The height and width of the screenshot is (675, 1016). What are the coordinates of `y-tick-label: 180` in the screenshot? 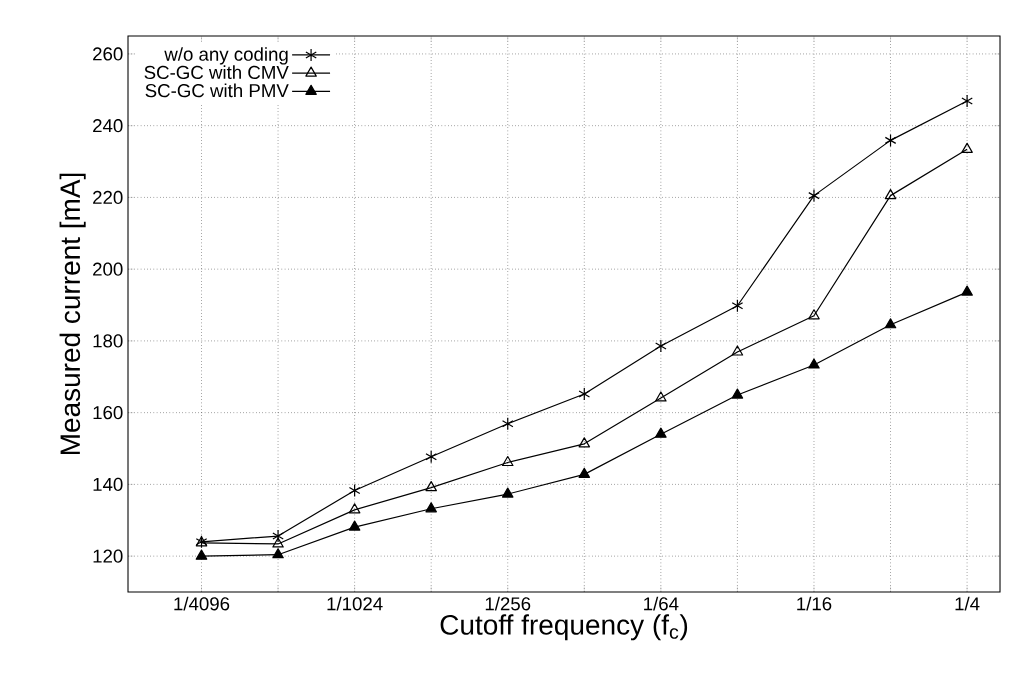 It's located at (108, 341).